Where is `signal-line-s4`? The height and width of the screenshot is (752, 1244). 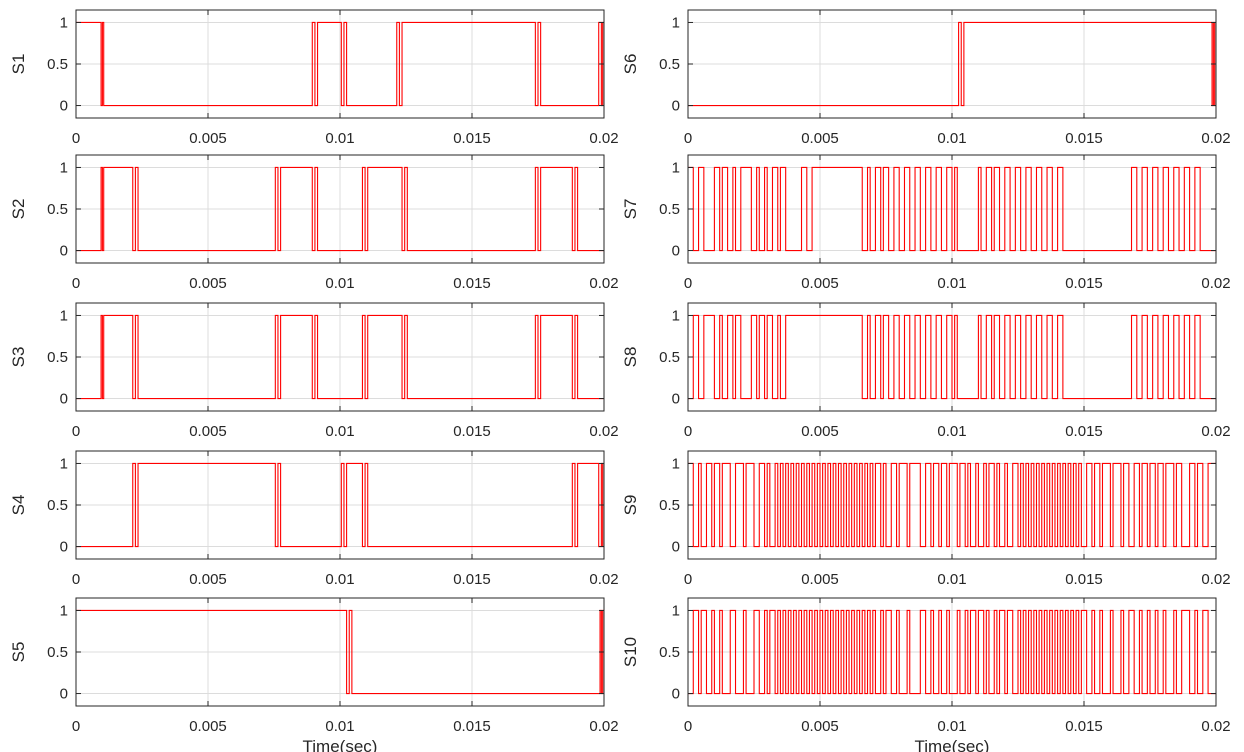
signal-line-s4 is located at coordinates (340, 505).